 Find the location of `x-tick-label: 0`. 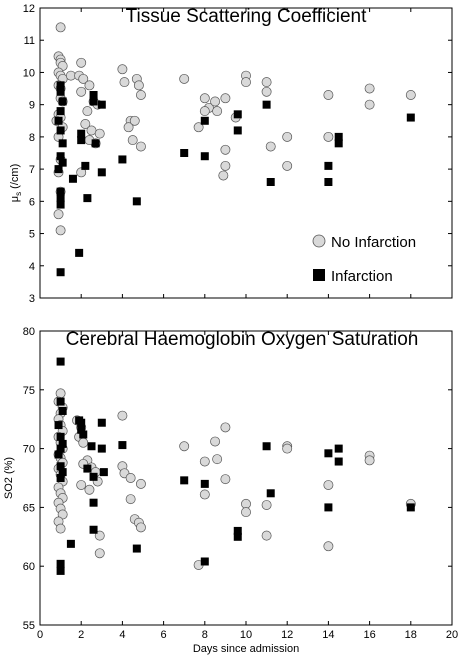

x-tick-label: 0 is located at coordinates (40, 635).